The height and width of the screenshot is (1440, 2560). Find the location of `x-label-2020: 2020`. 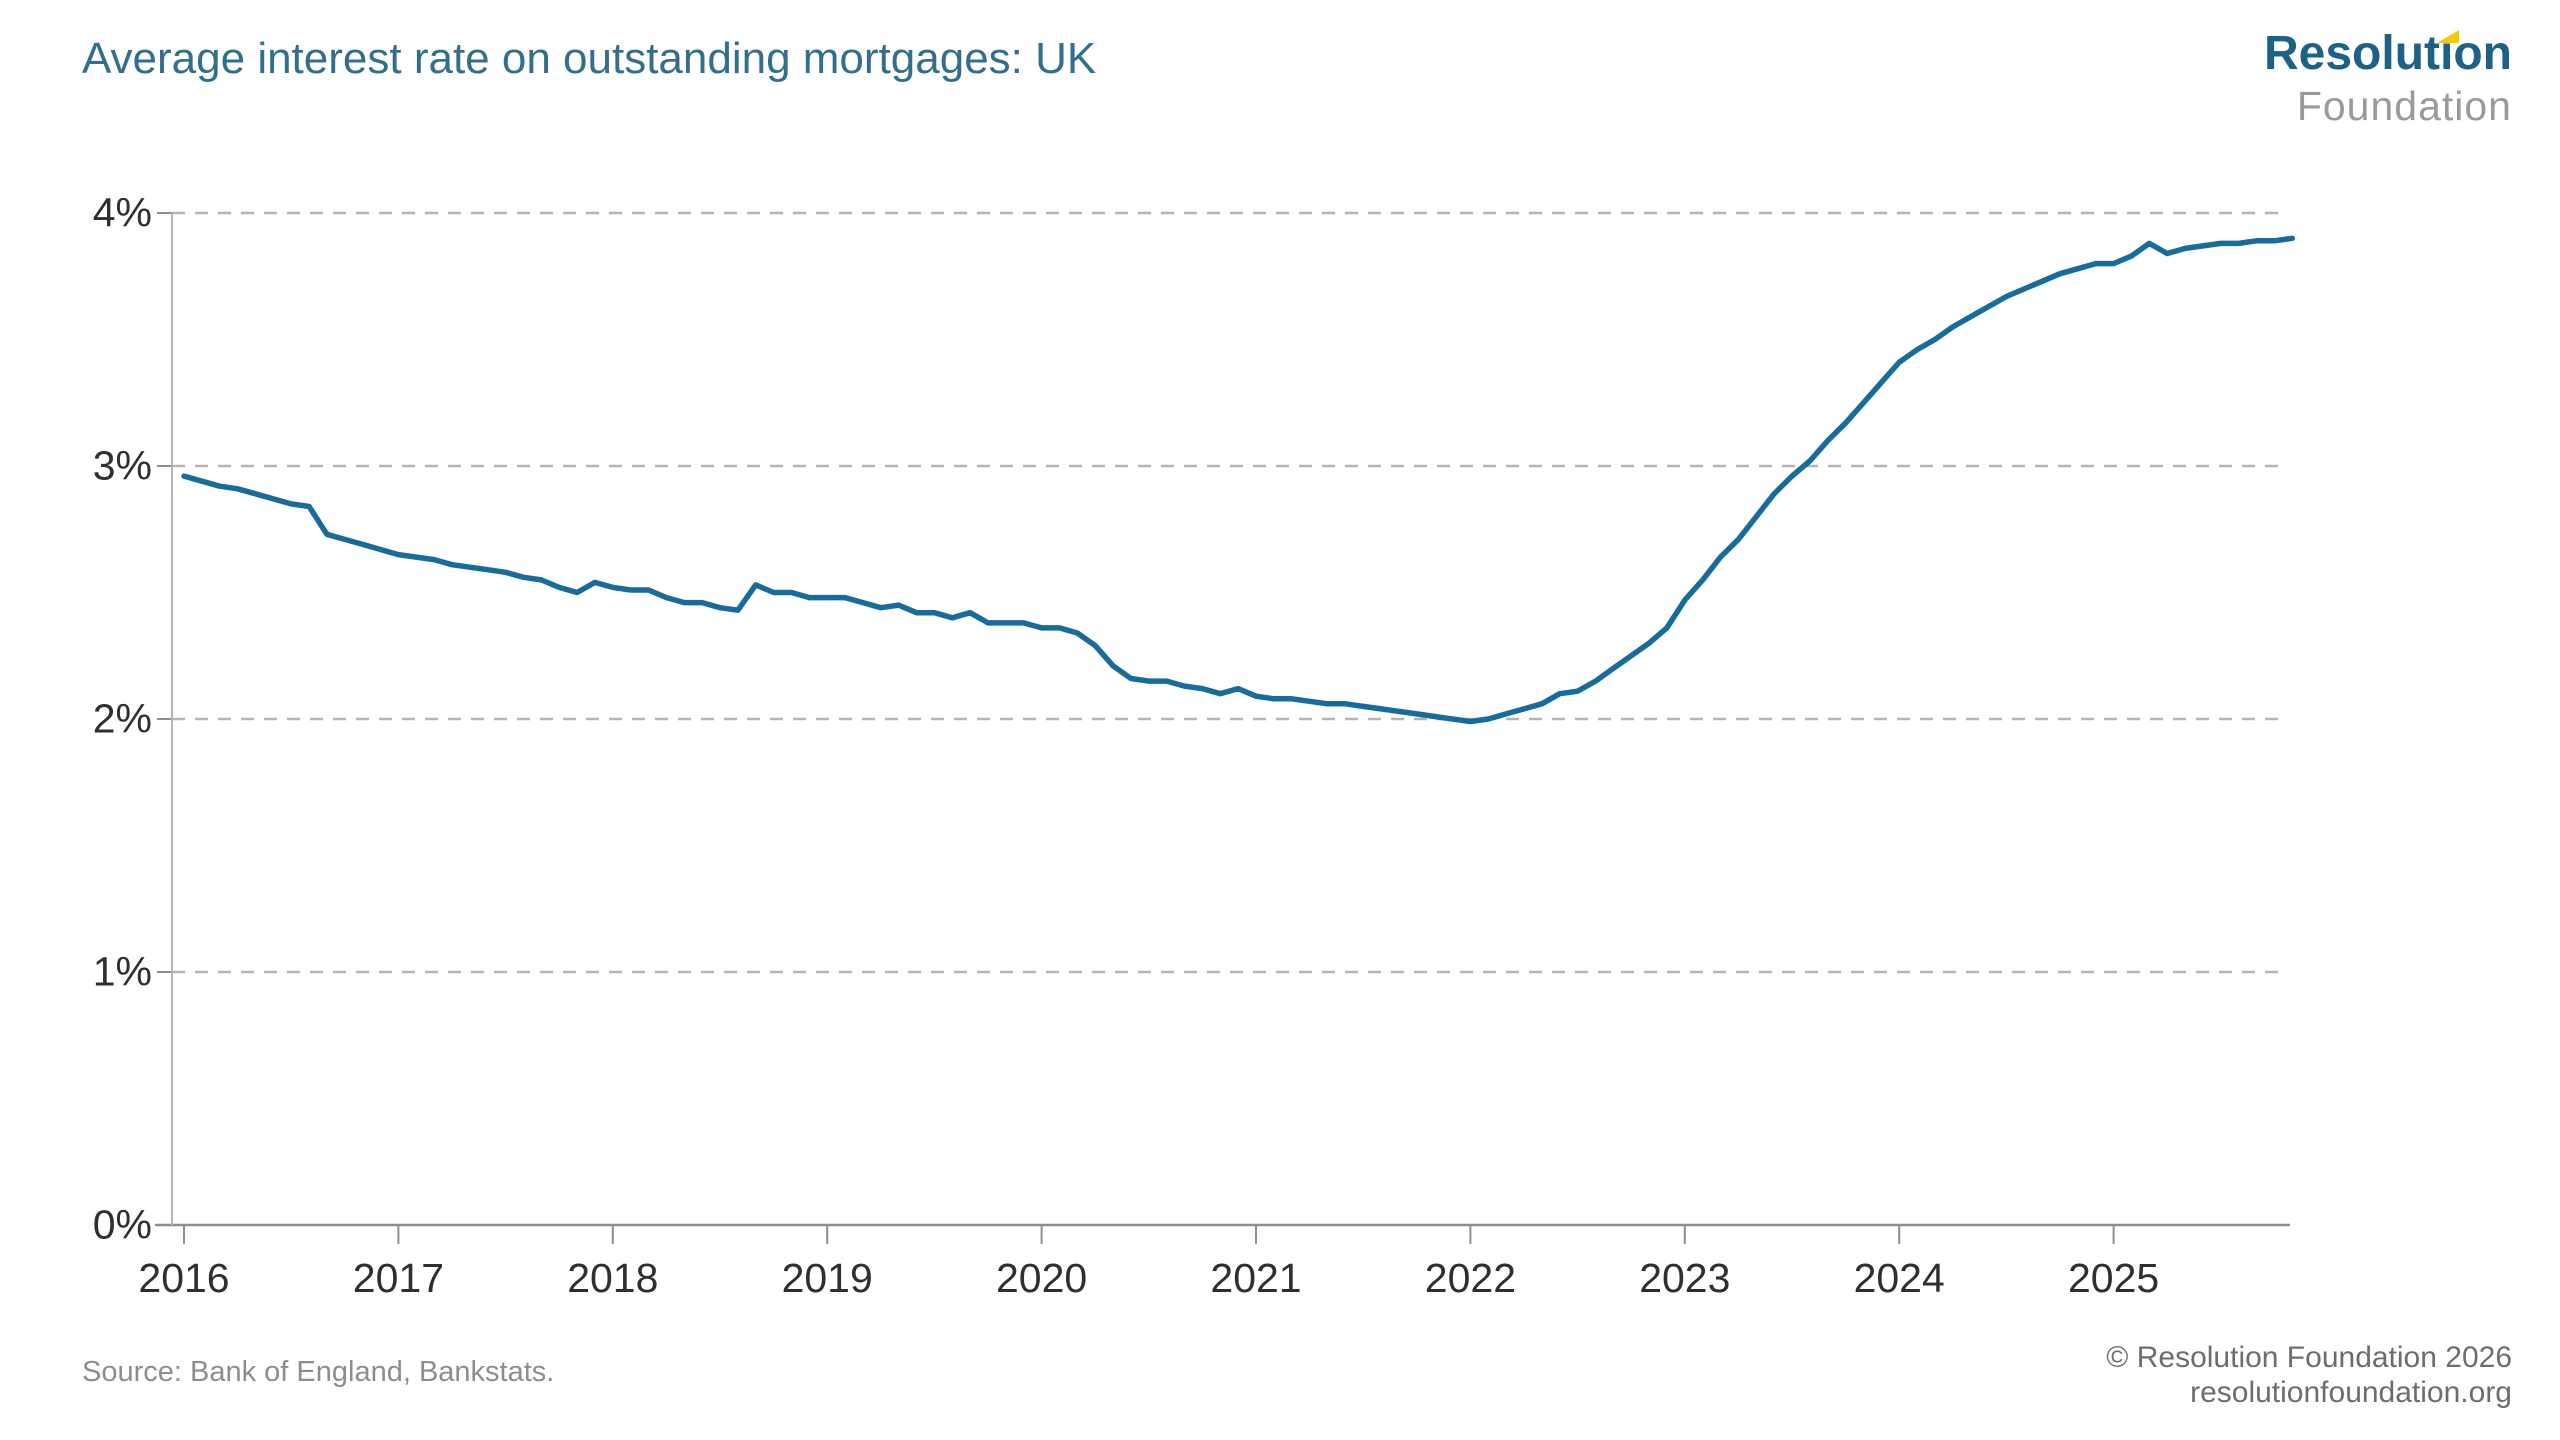

x-label-2020: 2020 is located at coordinates (1041, 1278).